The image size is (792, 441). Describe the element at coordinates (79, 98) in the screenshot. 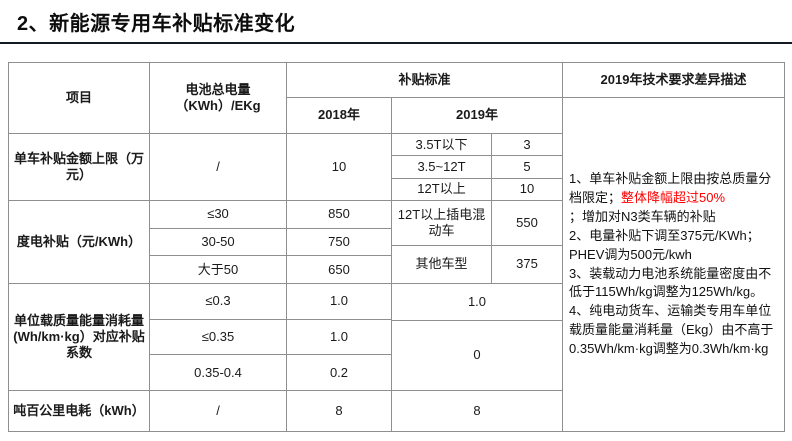

I see `header-item: 项目` at that location.